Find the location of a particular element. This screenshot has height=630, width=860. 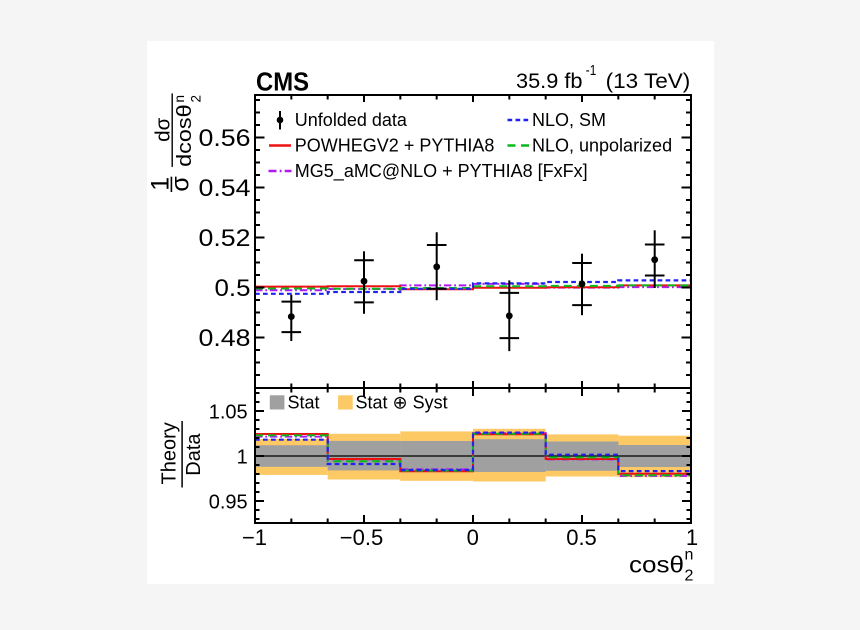

svg-text: 0.48 is located at coordinates (225, 338).